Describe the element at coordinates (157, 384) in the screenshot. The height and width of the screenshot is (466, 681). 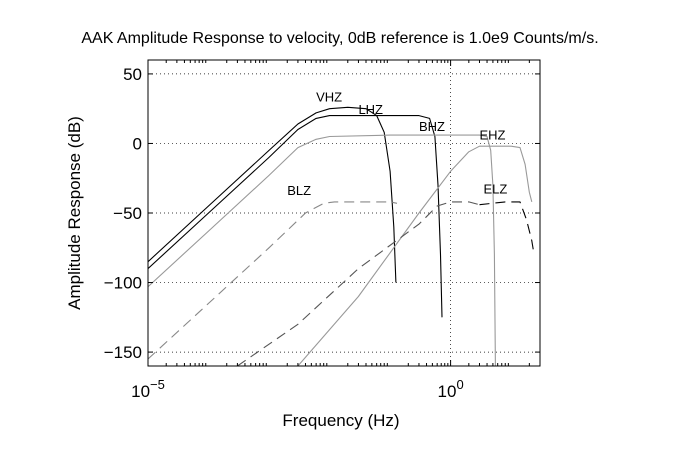
I see `x-tick-exponent: −5` at that location.